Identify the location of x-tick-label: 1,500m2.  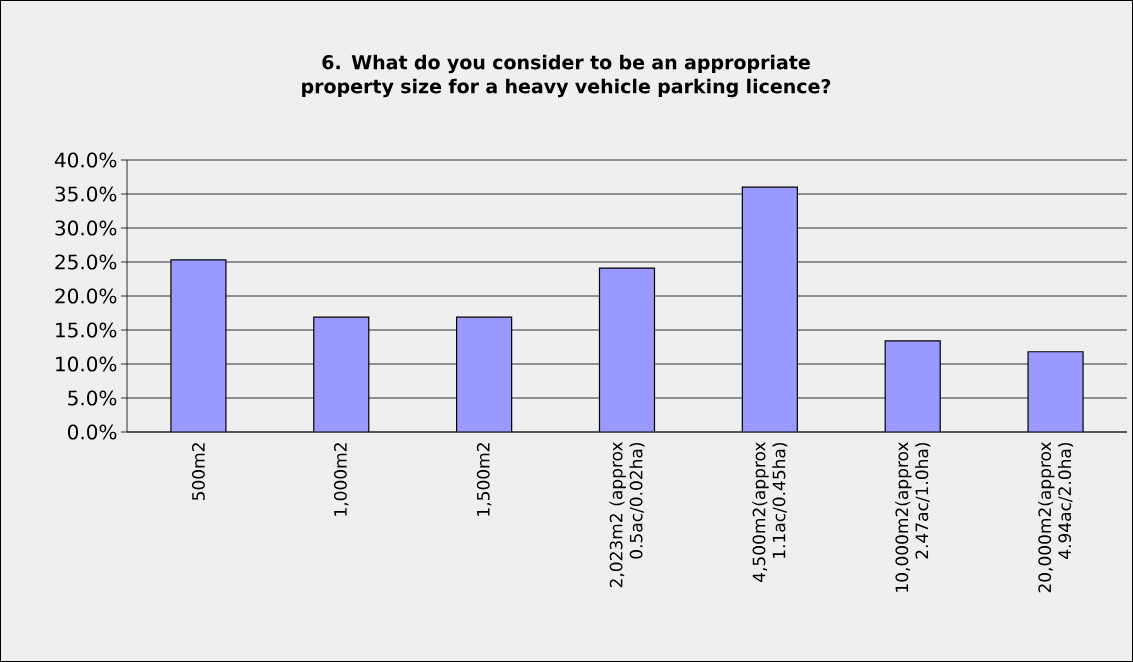
(484, 479).